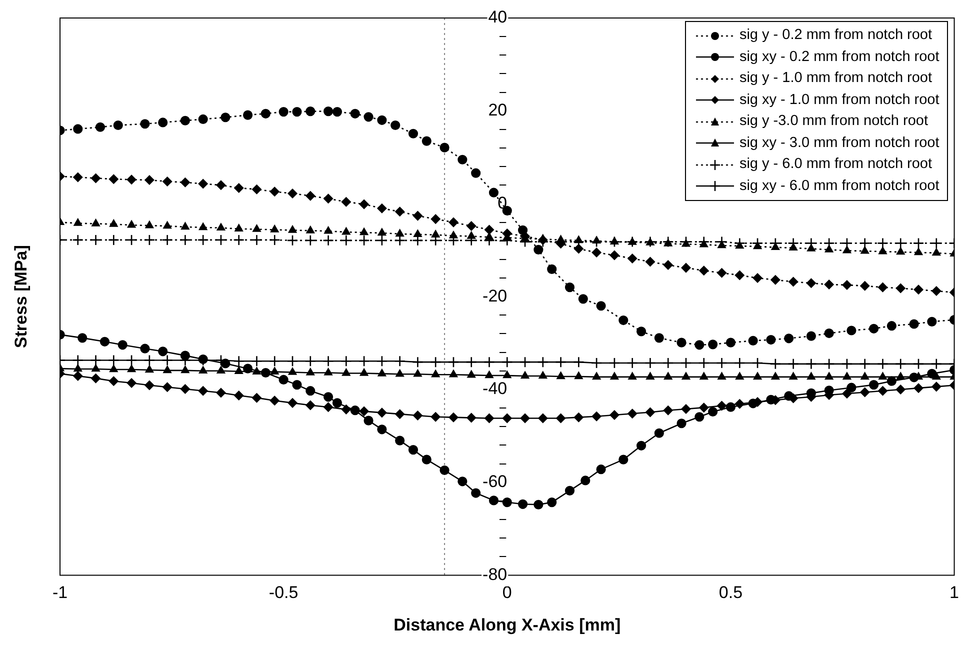  What do you see at coordinates (955, 592) in the screenshot?
I see `x-tick-label: 1` at bounding box center [955, 592].